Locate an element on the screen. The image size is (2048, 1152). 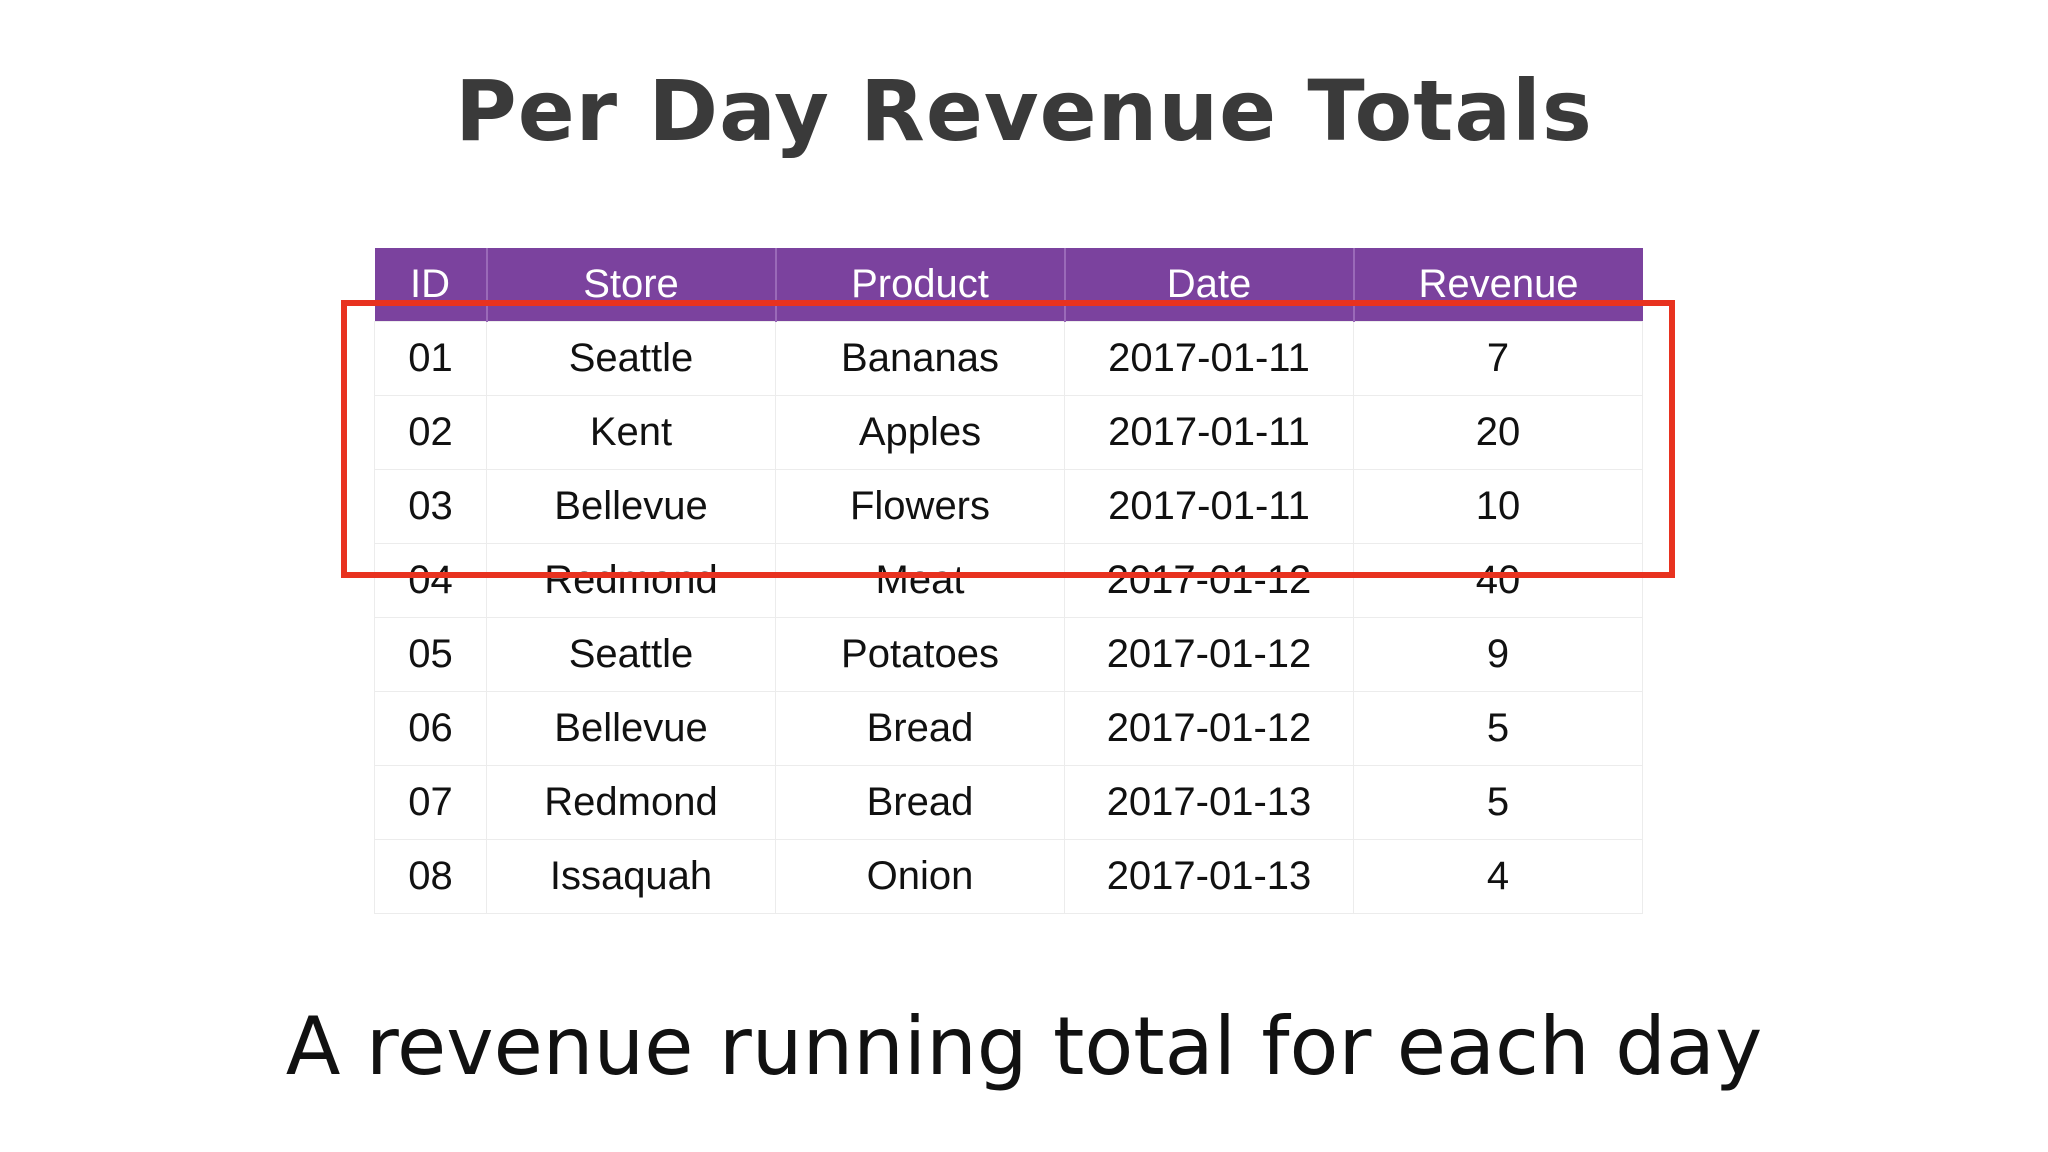
table-row: 01 Seattle Bananas 2017-01-11 7 is located at coordinates (1008, 358).